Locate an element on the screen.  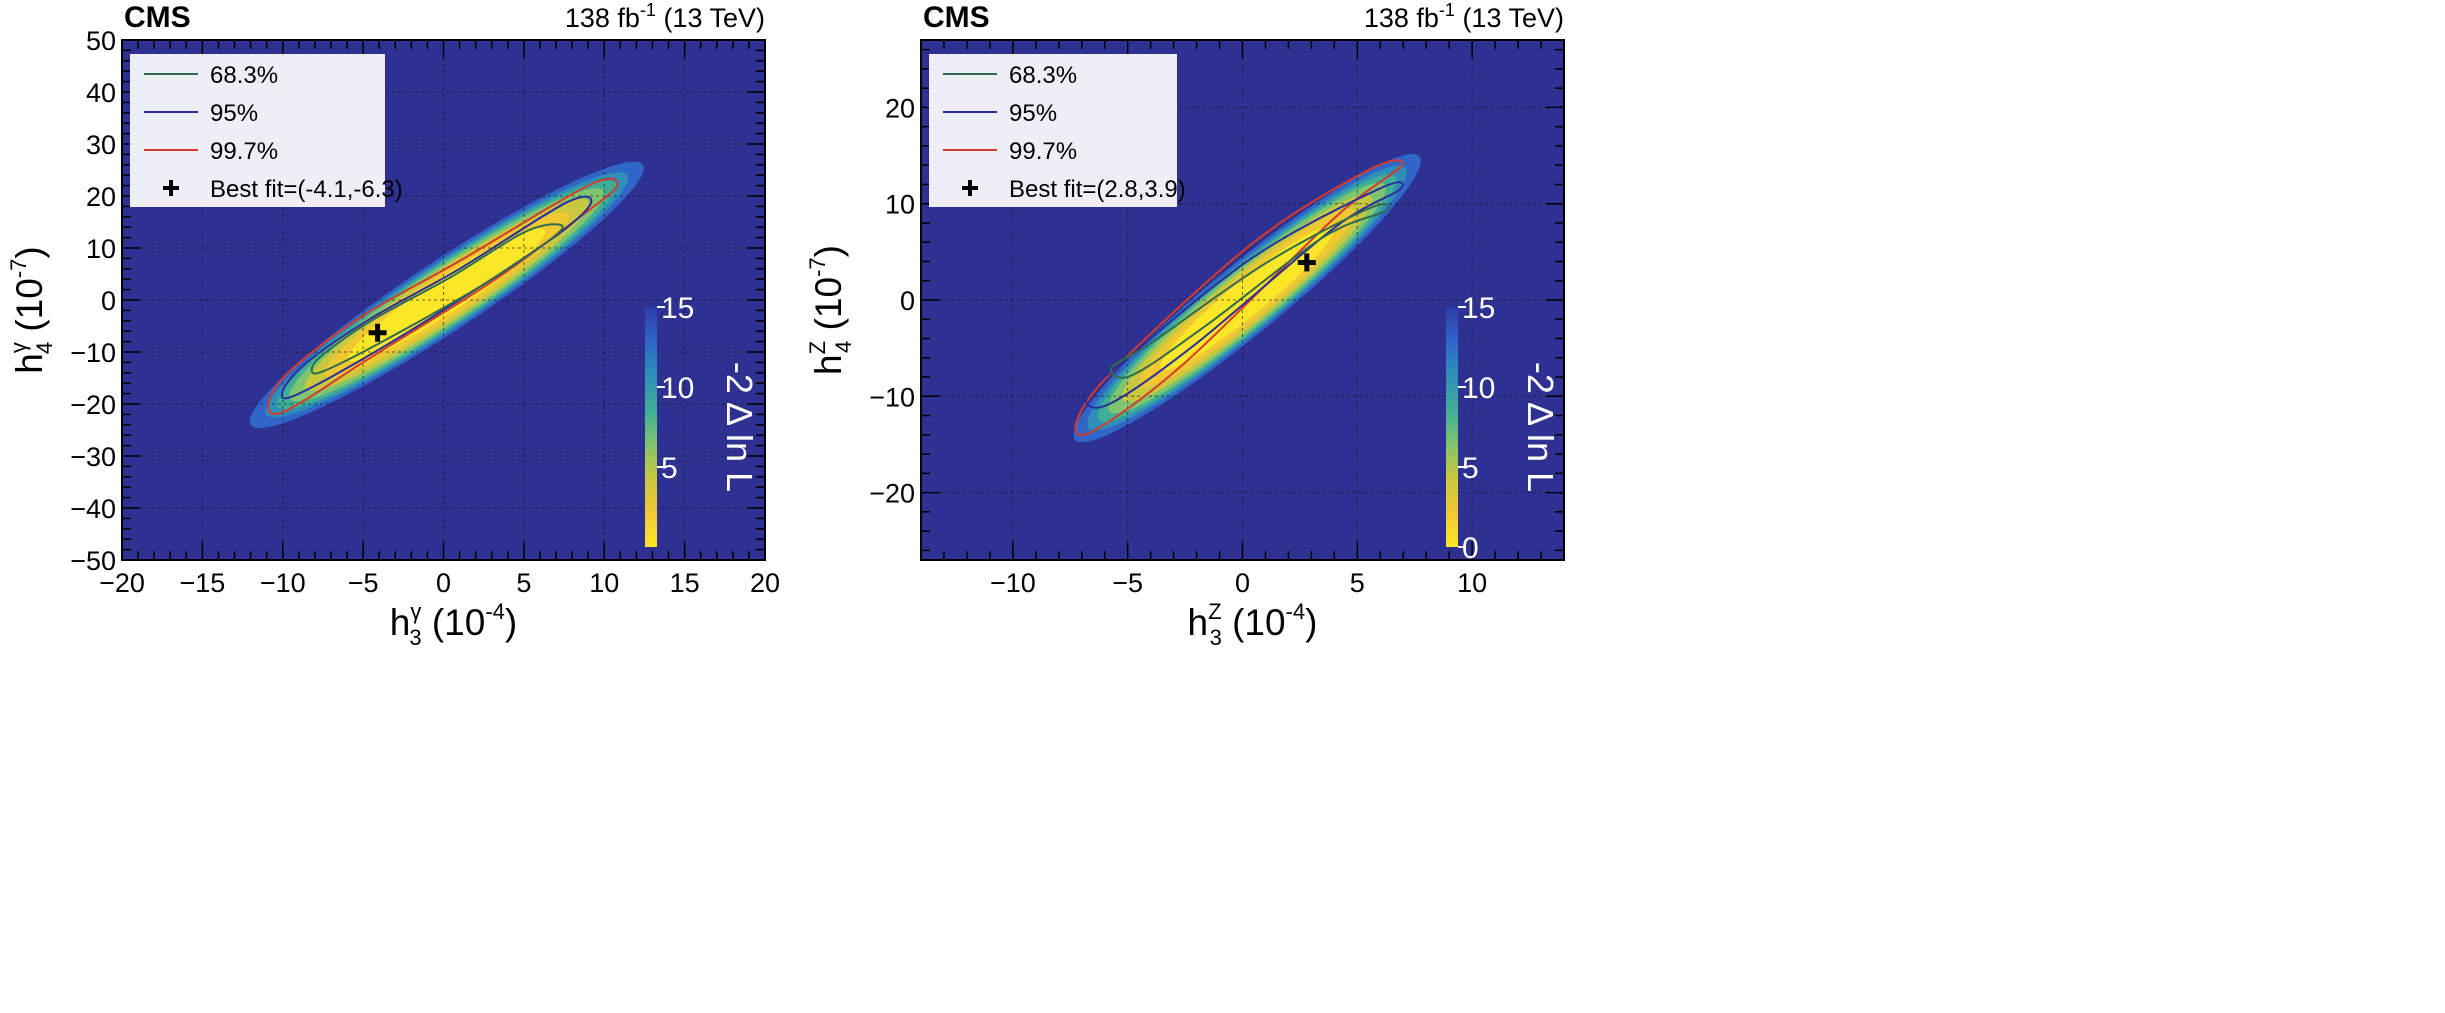
colorbar: 5 10 15 -2 Δ ln L is located at coordinates (702, 419).